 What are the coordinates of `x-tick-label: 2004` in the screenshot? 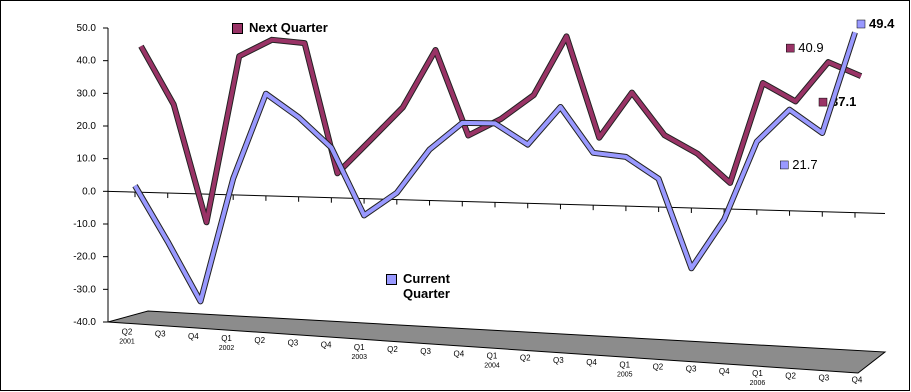 It's located at (492, 366).